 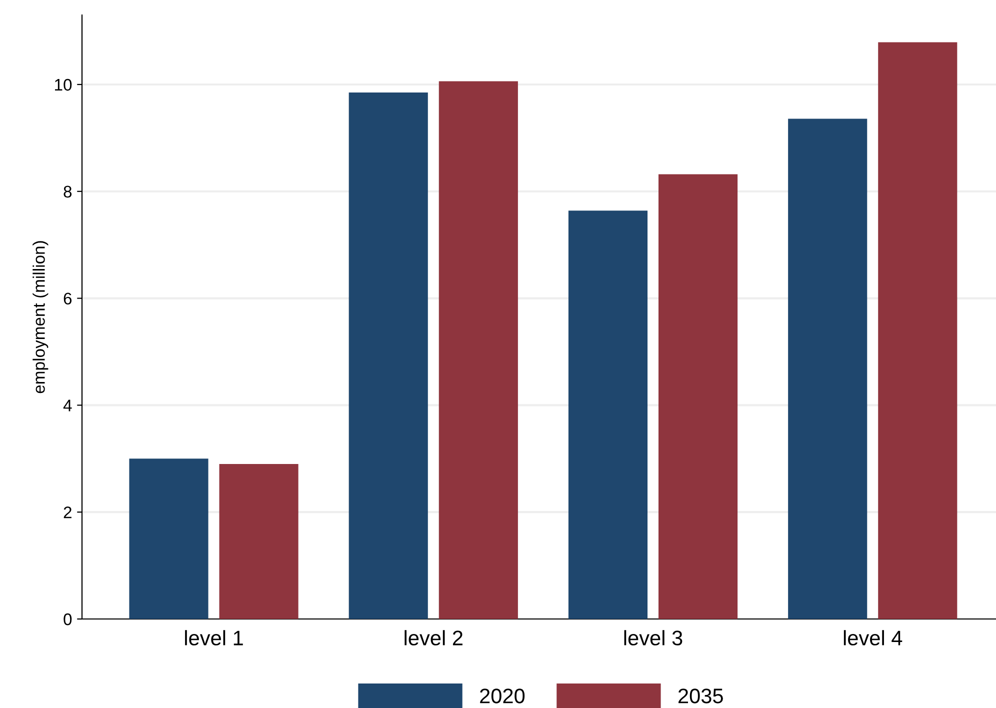 I want to click on y-axis-title: employment (million), so click(x=40, y=317).